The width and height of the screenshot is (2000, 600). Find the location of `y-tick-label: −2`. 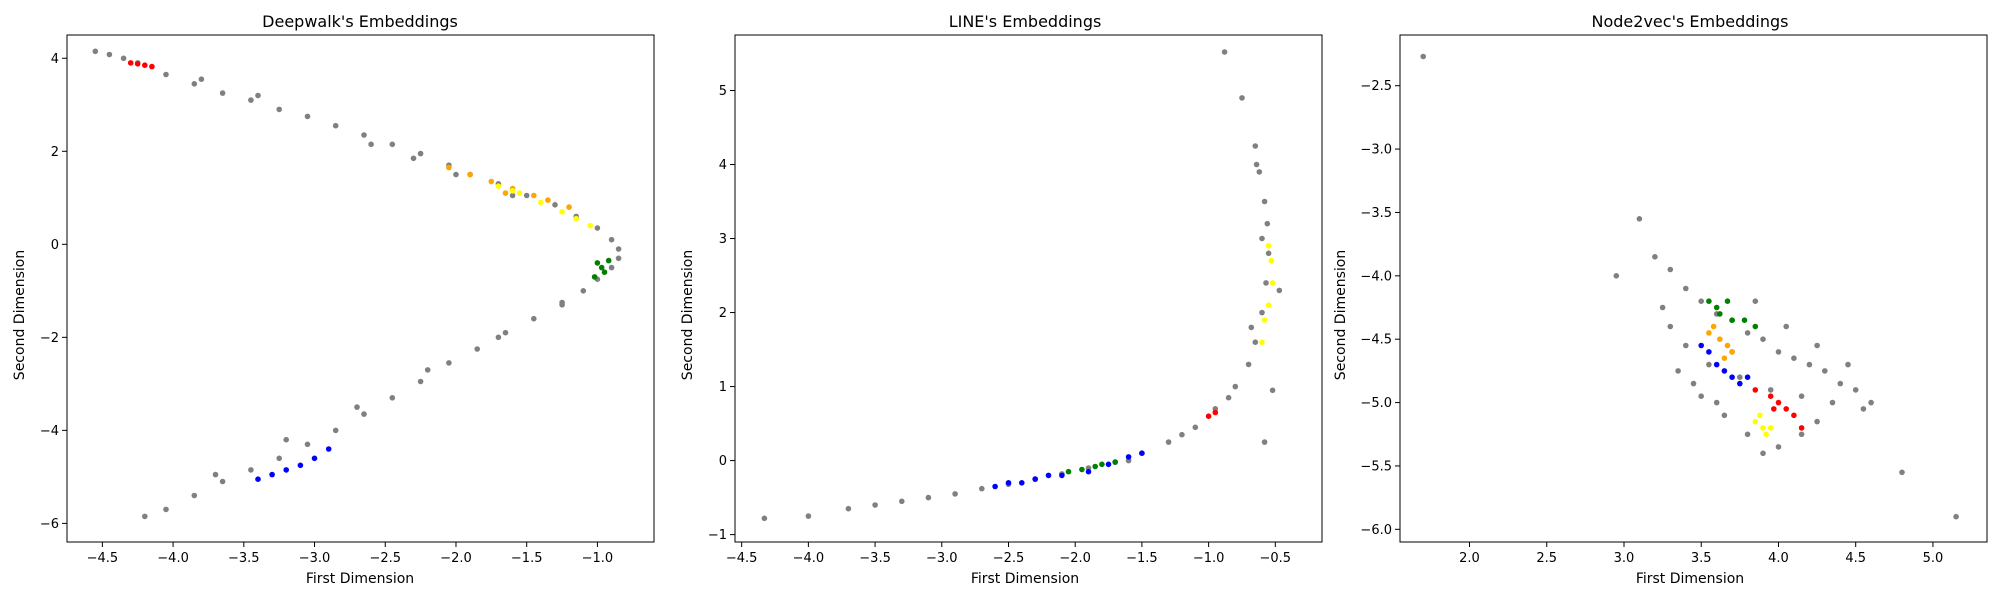

y-tick-label: −2 is located at coordinates (49, 338).